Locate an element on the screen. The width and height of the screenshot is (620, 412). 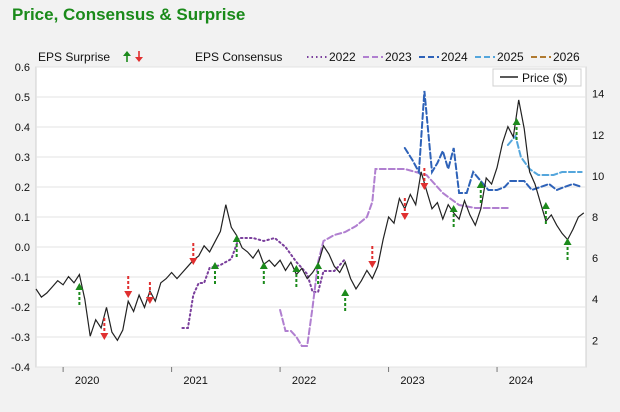
y-left-tick-label: 0.5 is located at coordinates (22, 98).